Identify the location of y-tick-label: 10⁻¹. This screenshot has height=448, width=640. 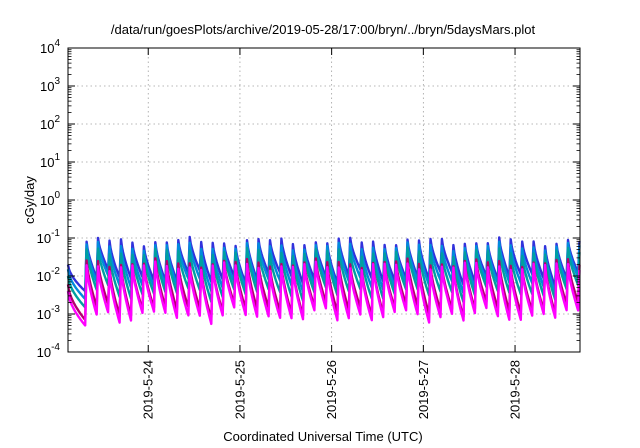
(49, 237).